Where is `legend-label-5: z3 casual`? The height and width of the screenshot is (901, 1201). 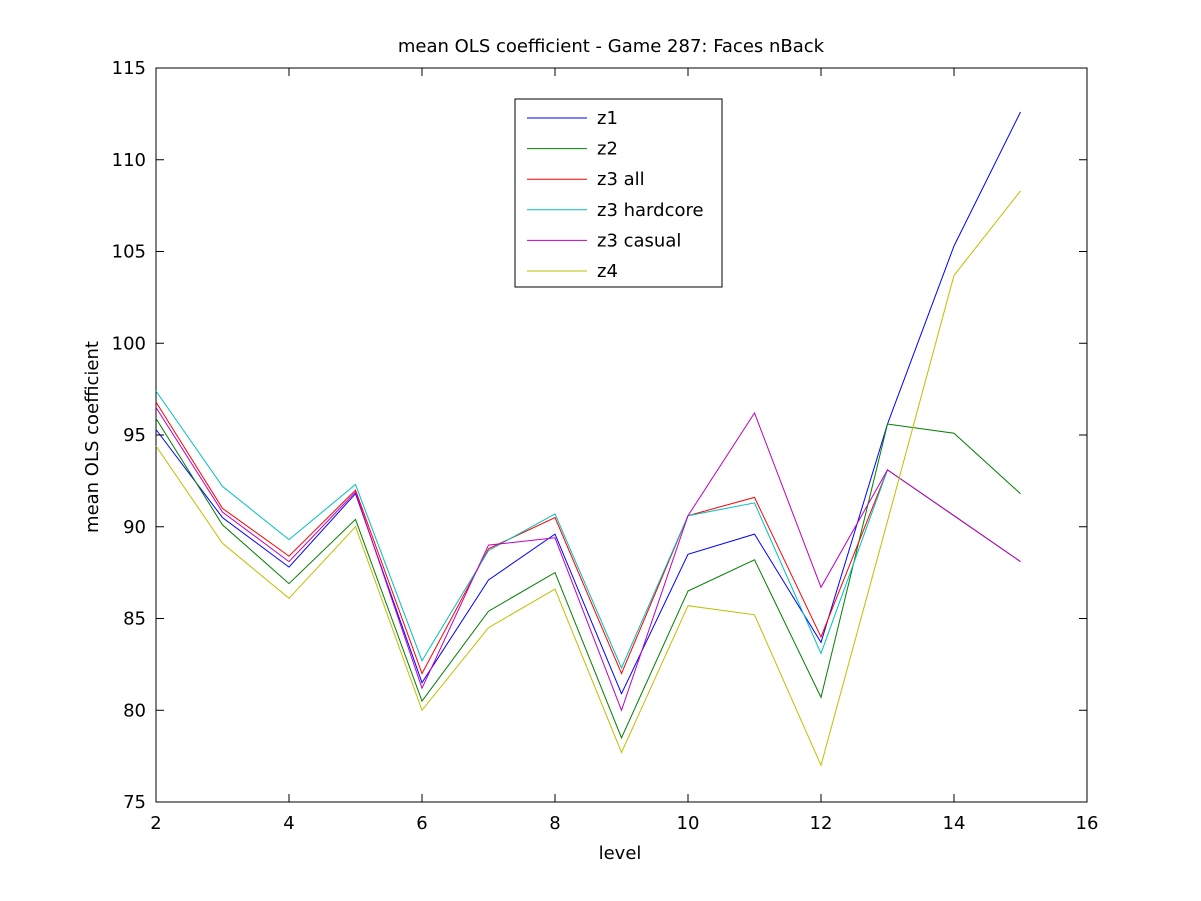
legend-label-5: z3 casual is located at coordinates (639, 240).